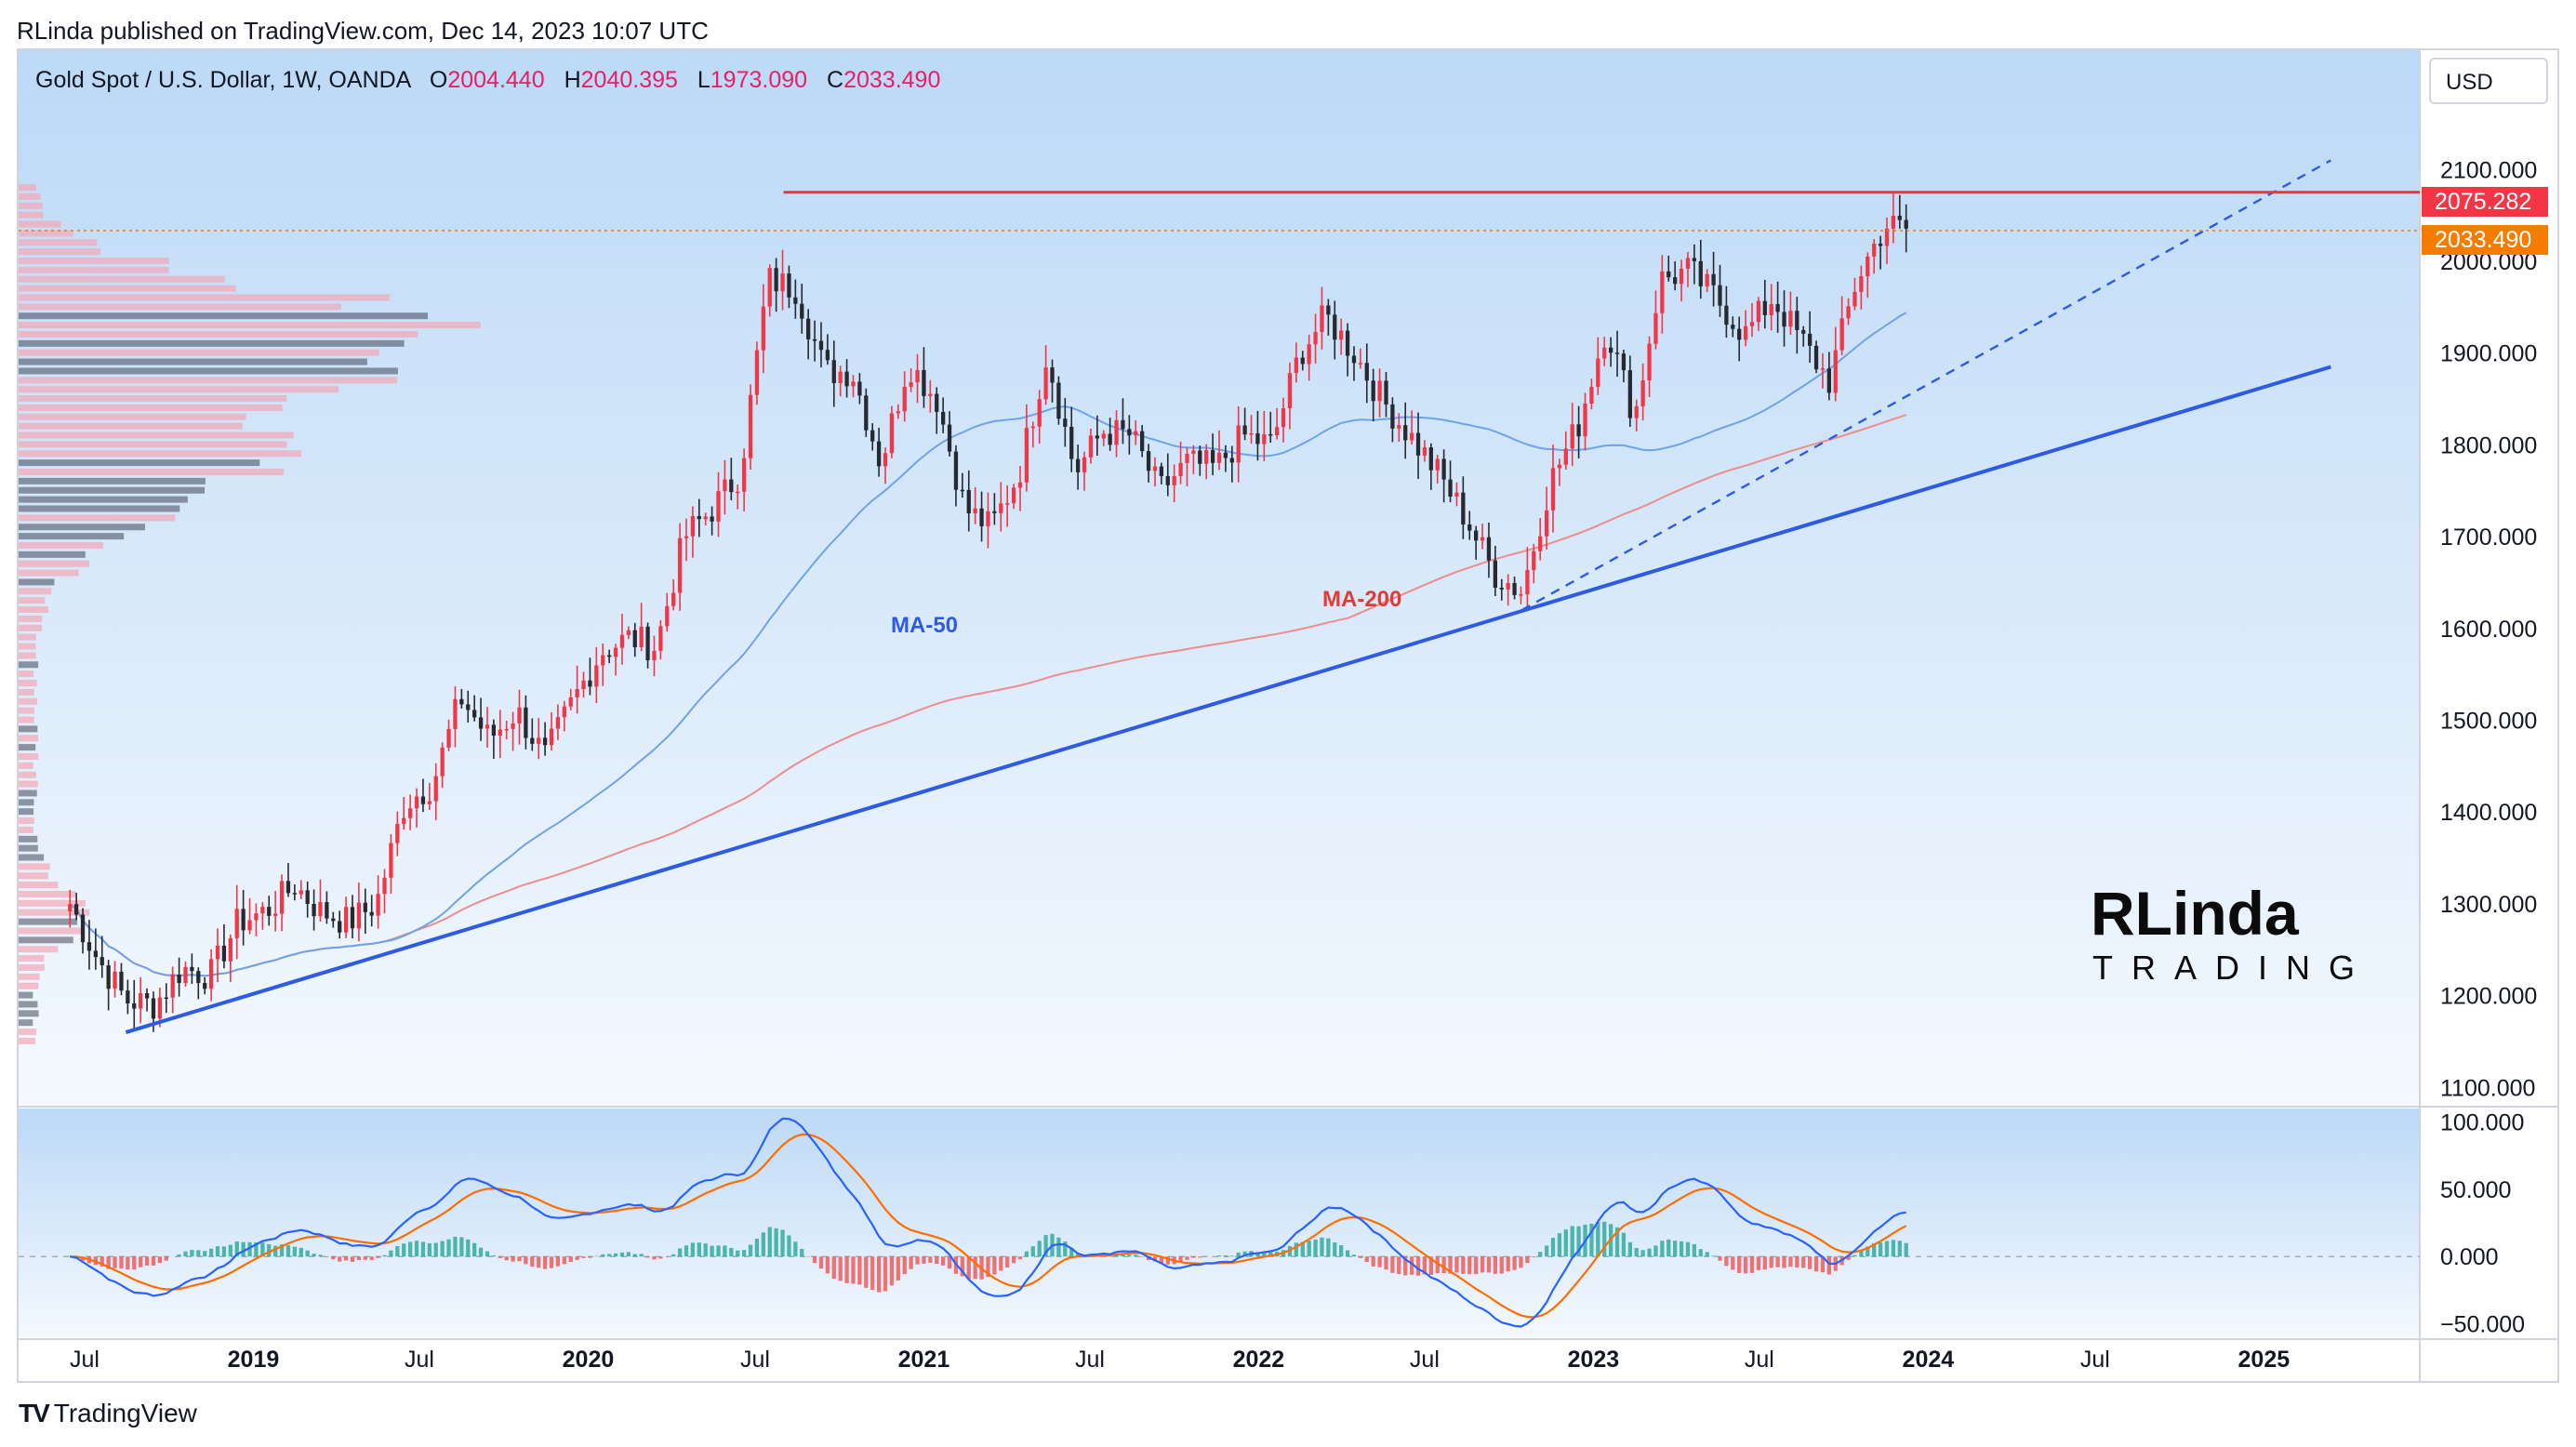 This screenshot has height=1447, width=2576. I want to click on macd-tick-label: 50.000, so click(2475, 1190).